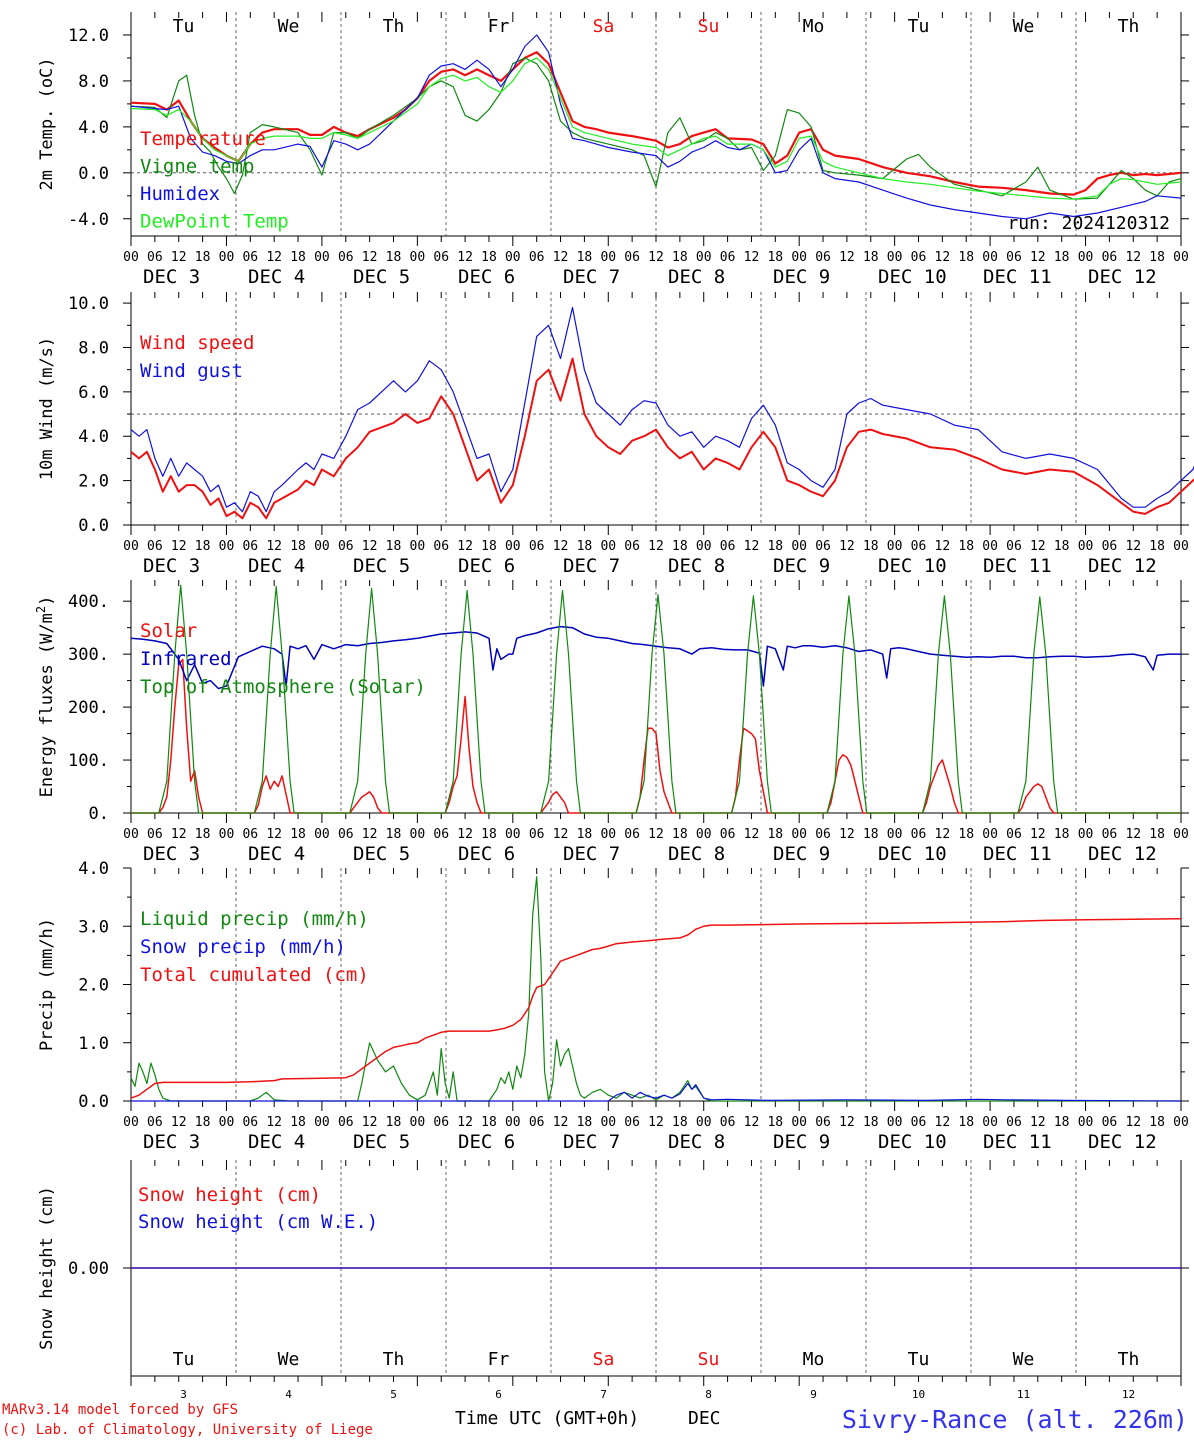  What do you see at coordinates (88, 761) in the screenshot?
I see `y-tick-label: 100.` at bounding box center [88, 761].